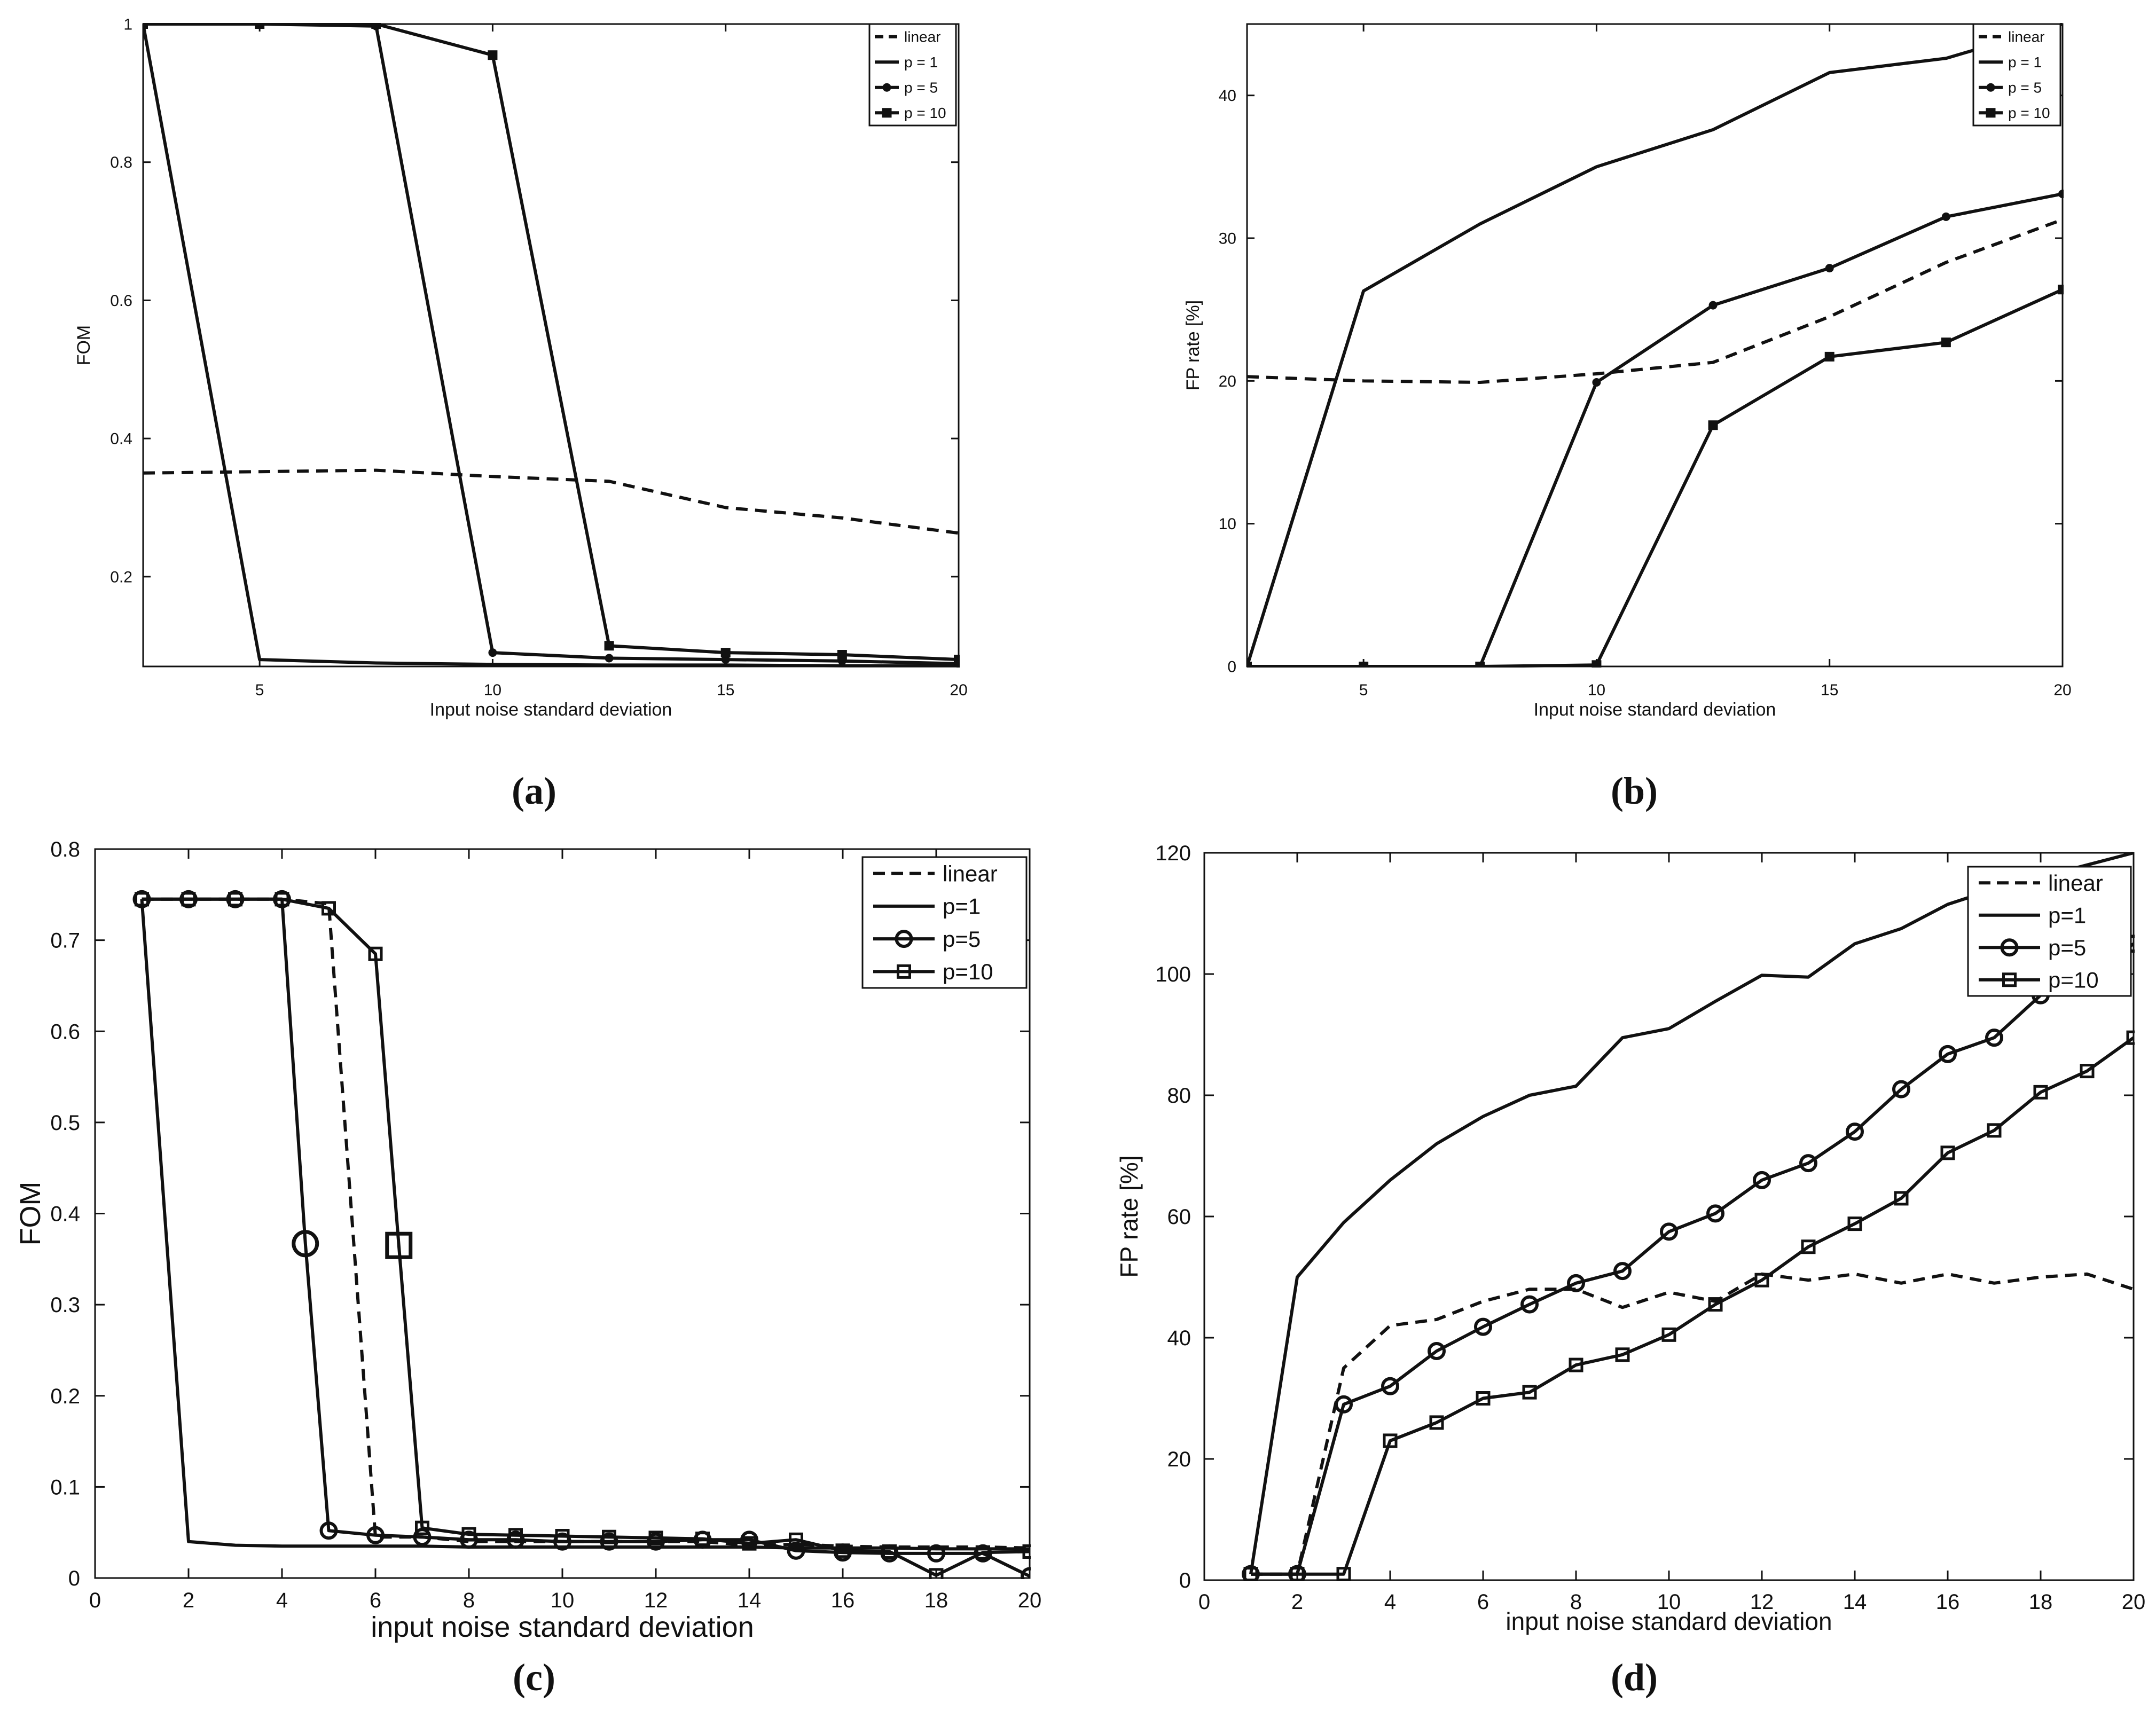  Describe the element at coordinates (121, 301) in the screenshot. I see `y-tick-label: 0.6` at that location.